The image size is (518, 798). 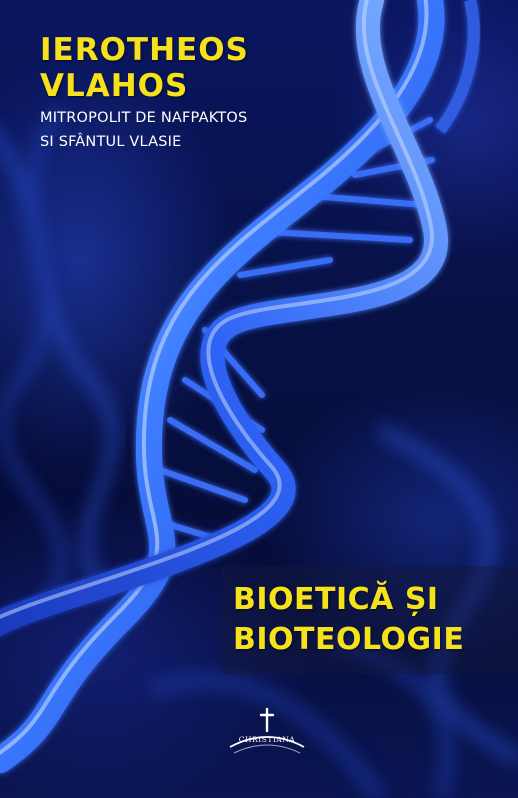 I want to click on author-last-name: VLAHOS, so click(x=114, y=86).